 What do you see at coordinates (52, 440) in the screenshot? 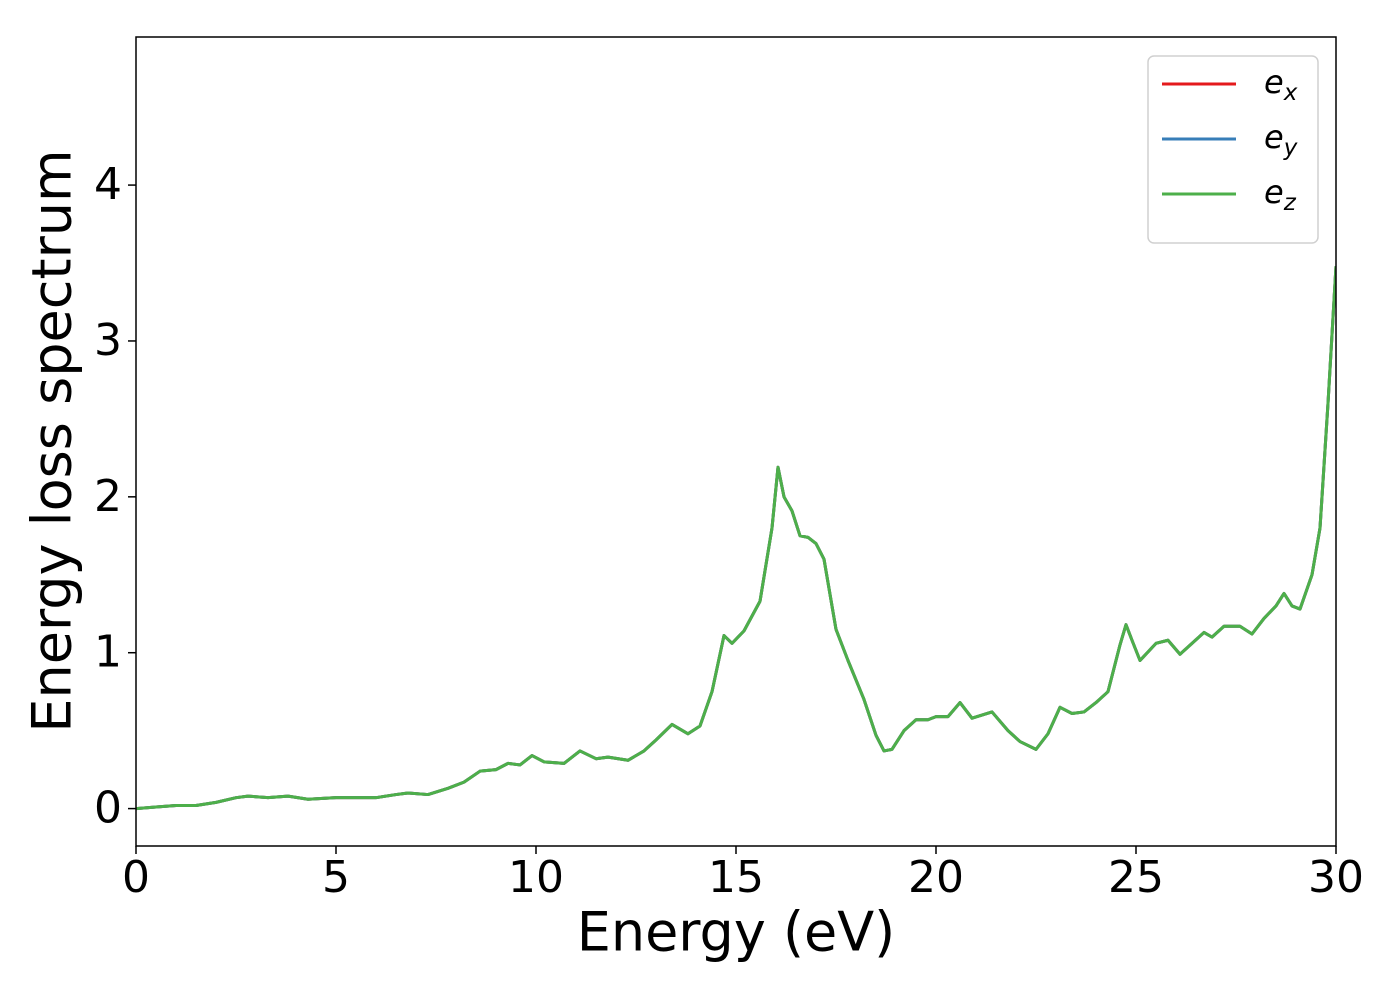
I see `y-axis-label: Energy loss spectrum` at bounding box center [52, 440].